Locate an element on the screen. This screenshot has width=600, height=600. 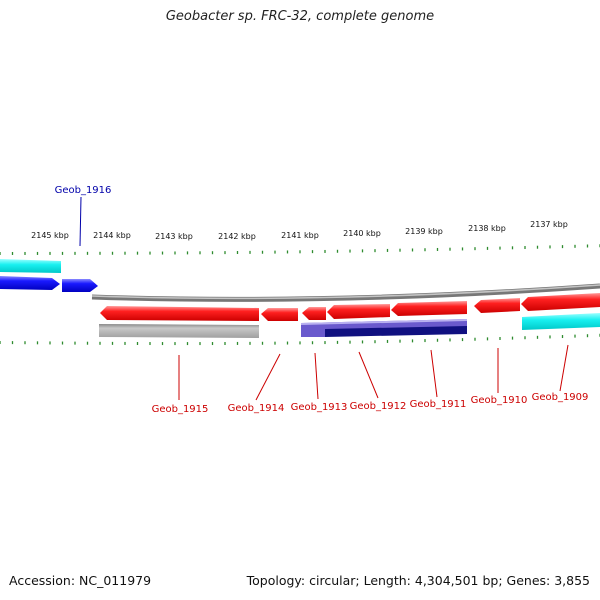
feature-bar-navy is located at coordinates (396, 331).